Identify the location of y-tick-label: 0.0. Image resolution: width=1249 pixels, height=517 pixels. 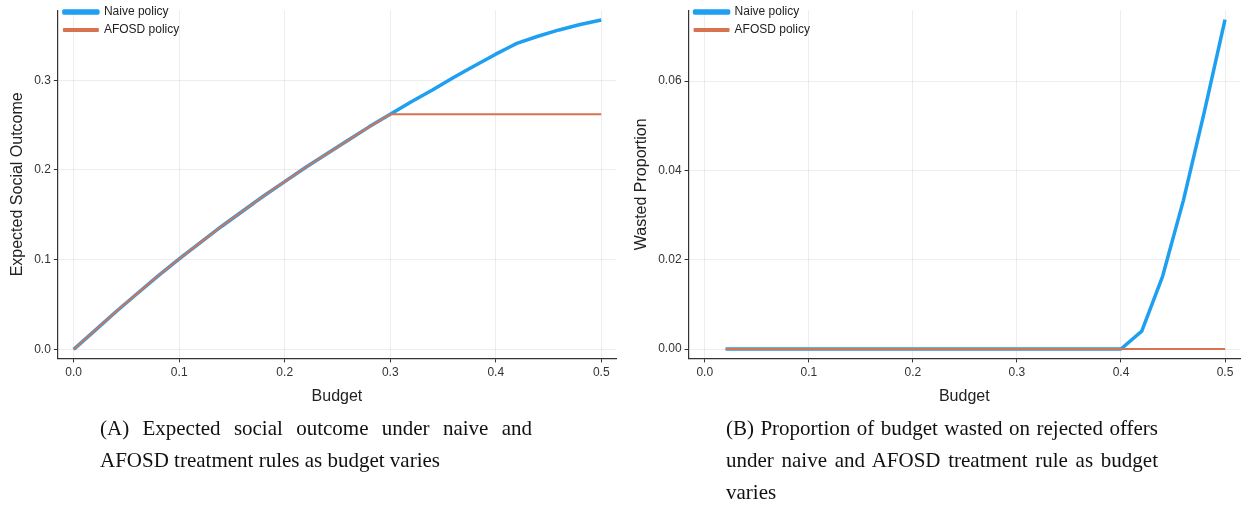
(43, 348).